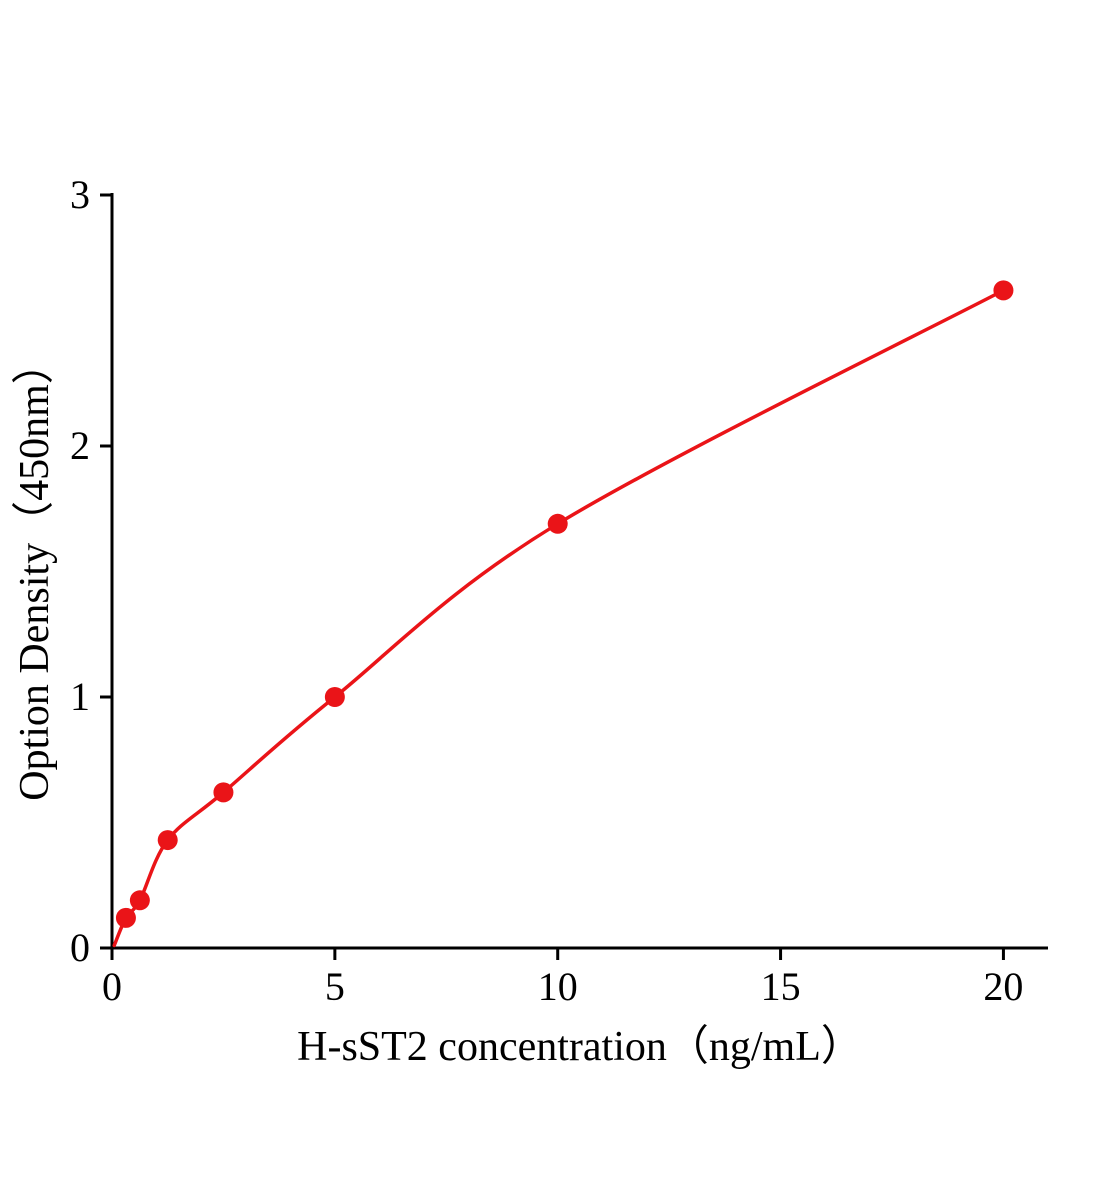  I want to click on x-tick-label: 15, so click(781, 986).